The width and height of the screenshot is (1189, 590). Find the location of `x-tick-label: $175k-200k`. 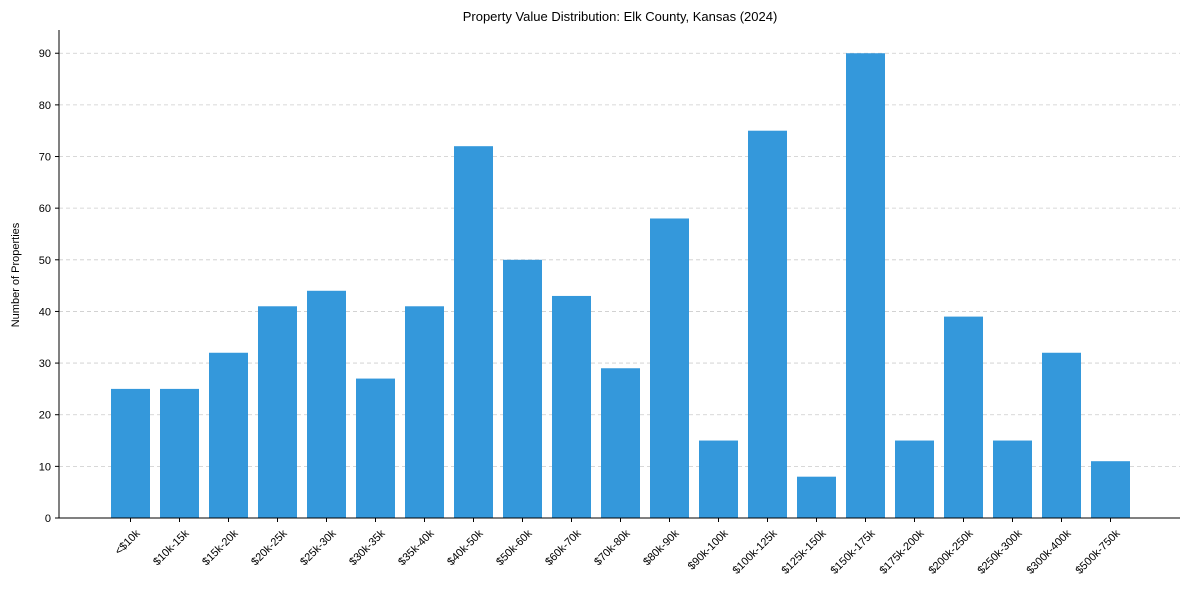

x-tick-label: $175k-200k is located at coordinates (901, 551).